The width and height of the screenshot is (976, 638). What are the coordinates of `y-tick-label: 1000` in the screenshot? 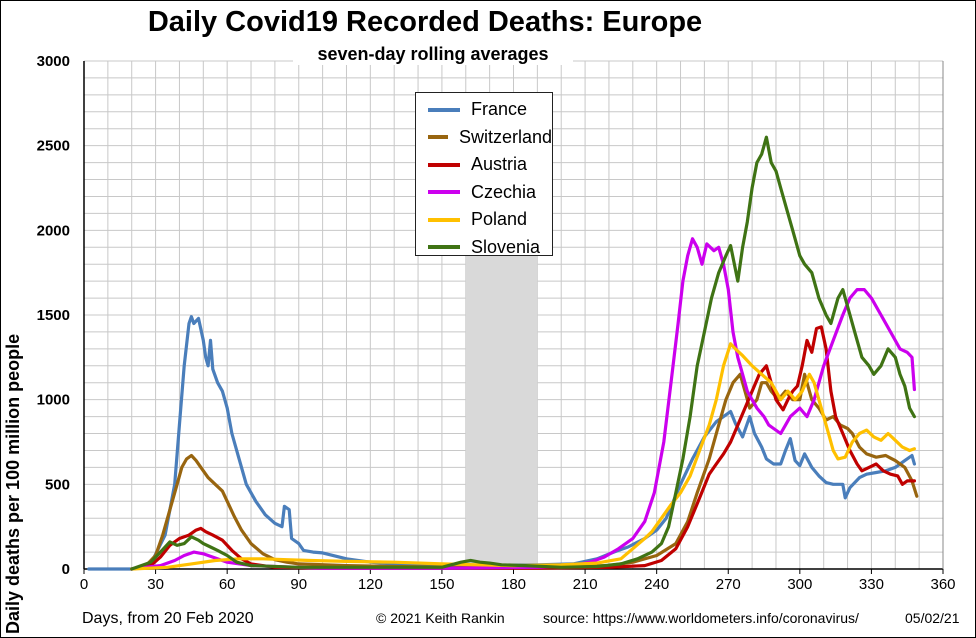 It's located at (53, 400).